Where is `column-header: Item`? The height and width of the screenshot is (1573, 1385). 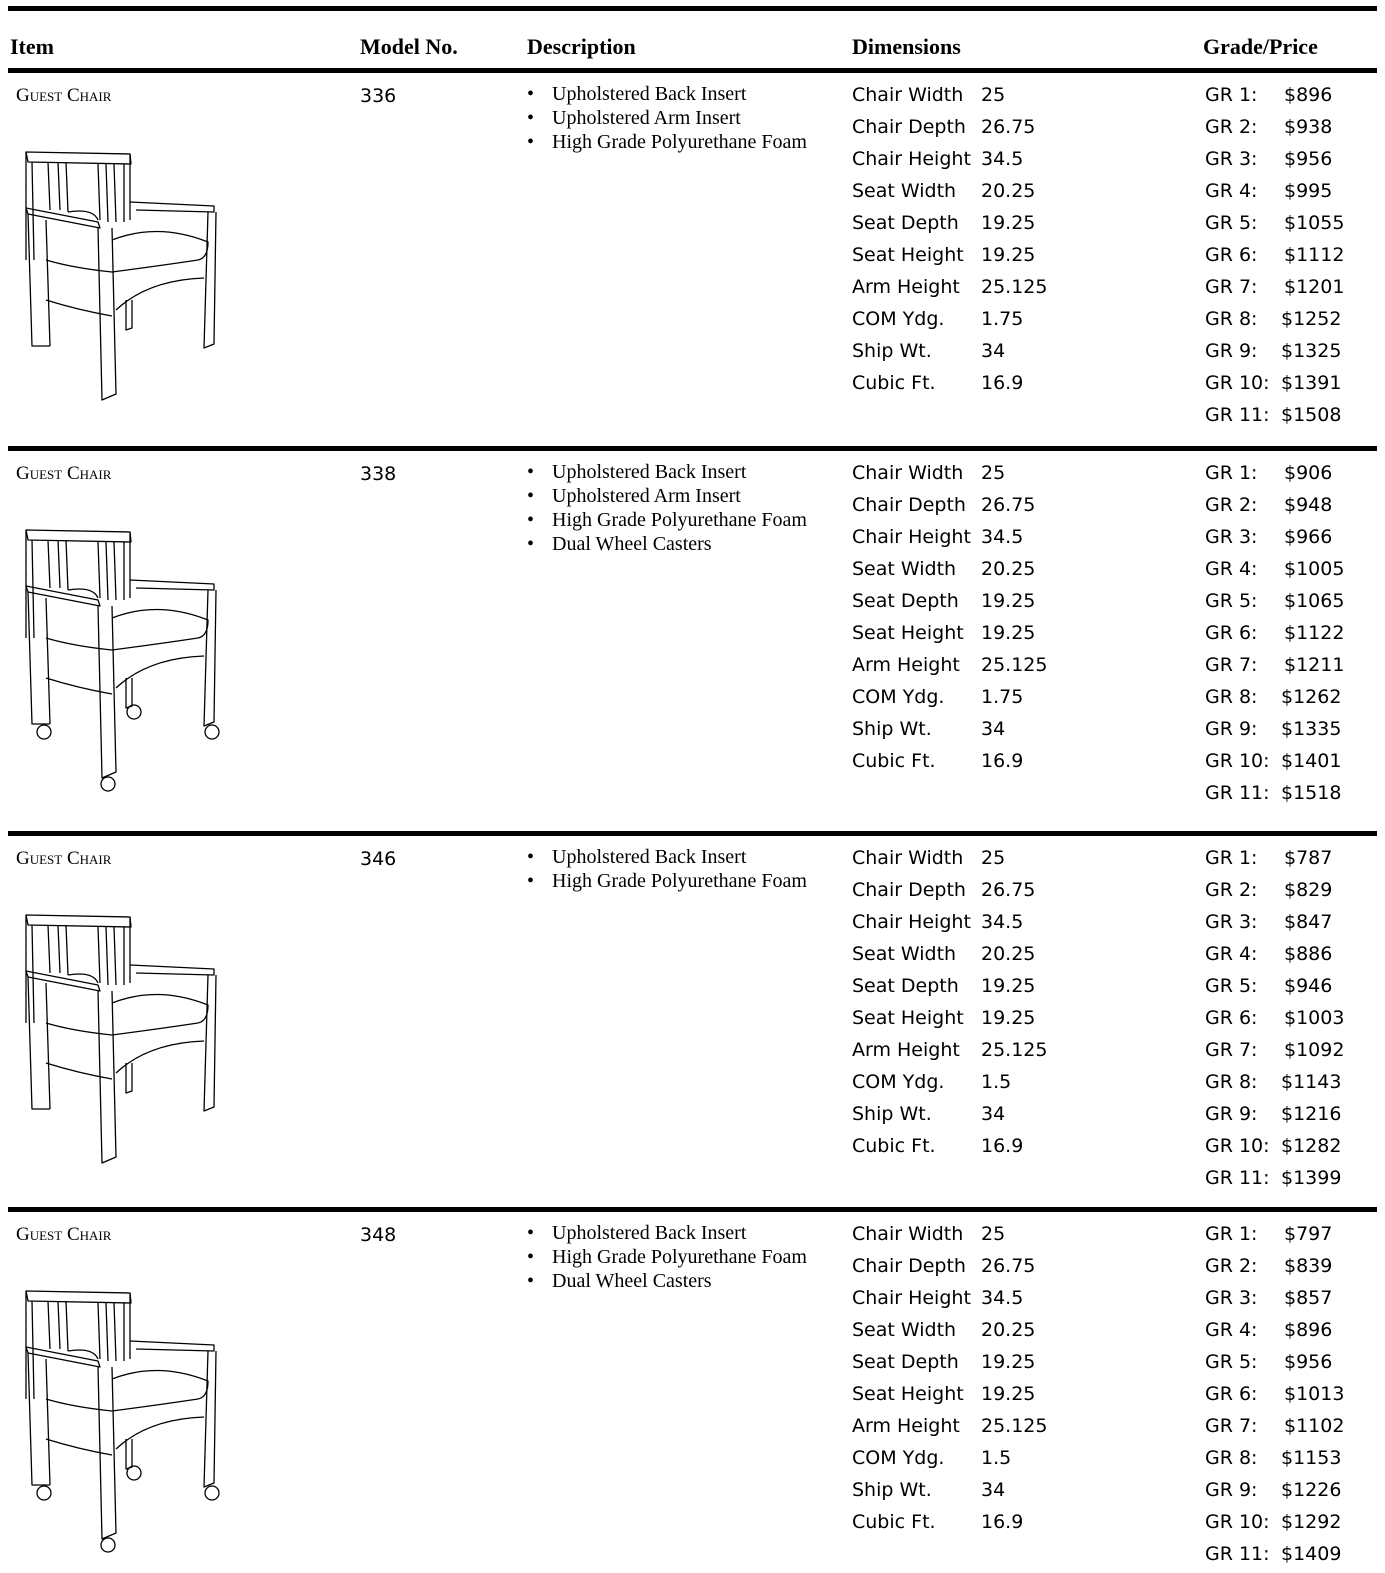 column-header: Item is located at coordinates (32, 46).